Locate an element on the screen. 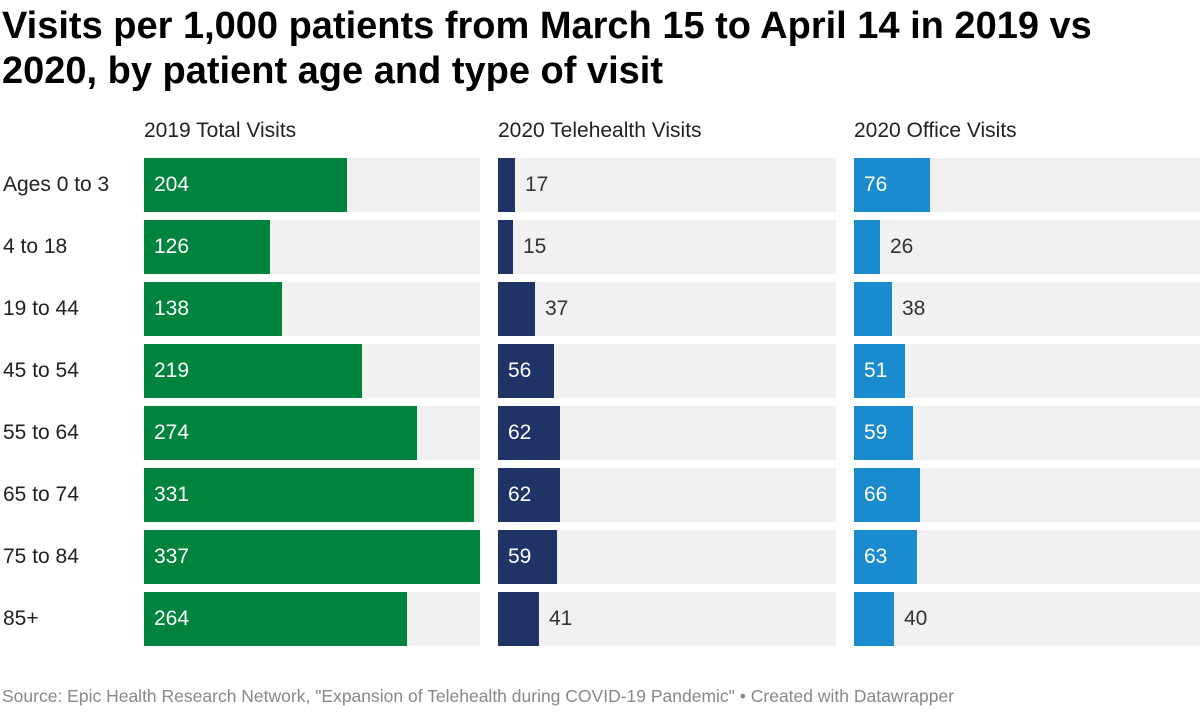 This screenshot has width=1200, height=712. bar-track: 56 is located at coordinates (667, 371).